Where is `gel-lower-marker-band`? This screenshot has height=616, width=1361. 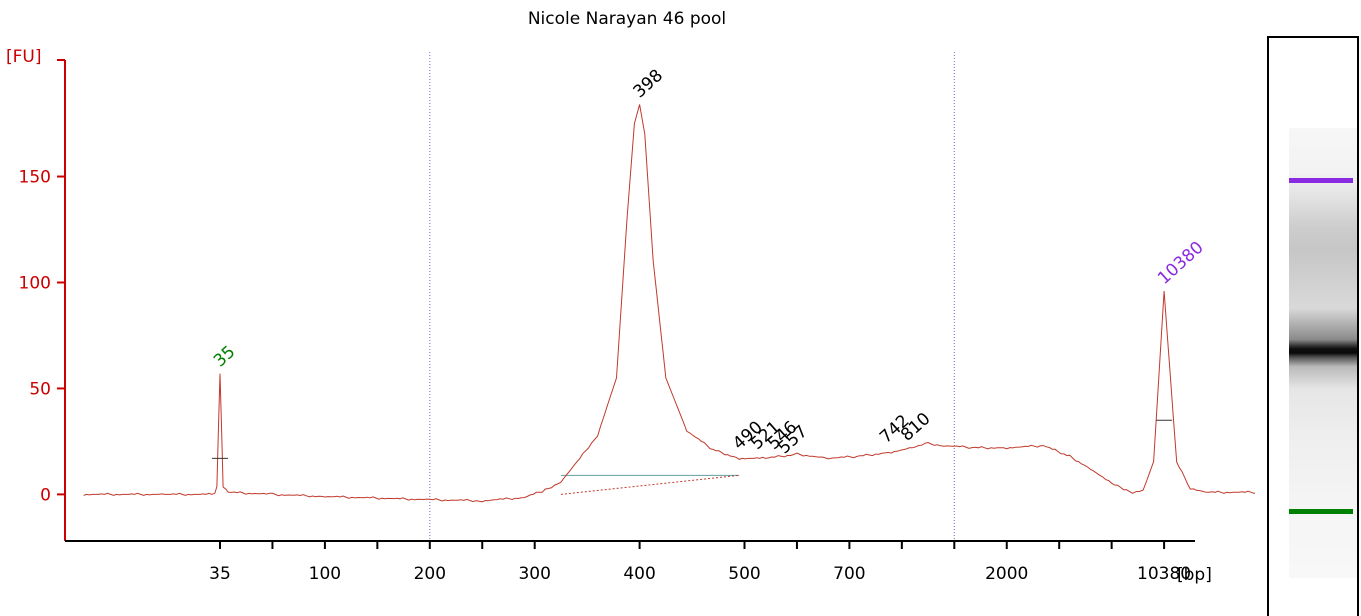
gel-lower-marker-band is located at coordinates (1321, 511).